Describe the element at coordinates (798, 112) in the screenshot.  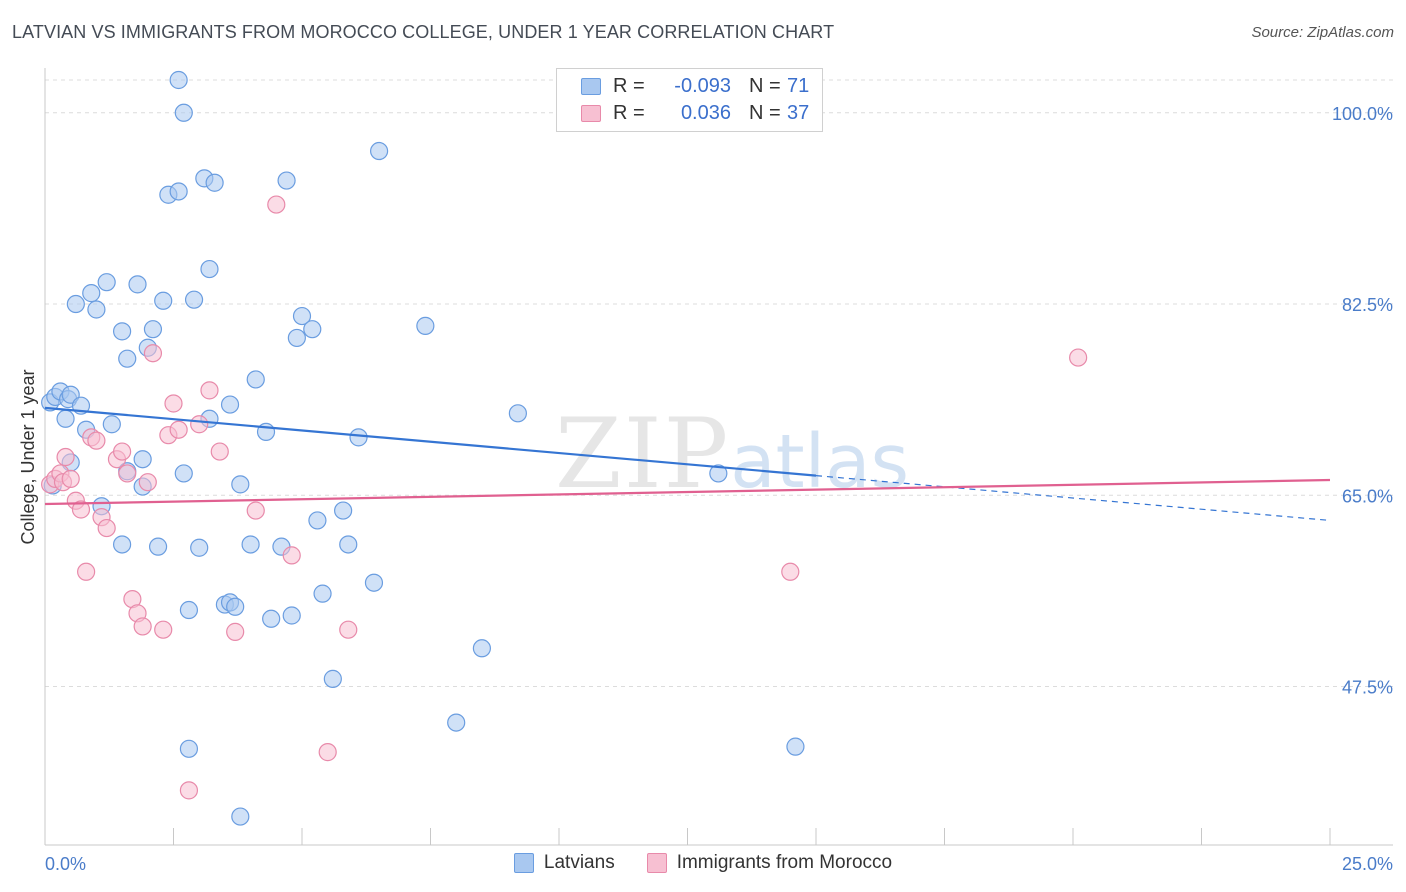
I see `legend-n-value: 37` at that location.